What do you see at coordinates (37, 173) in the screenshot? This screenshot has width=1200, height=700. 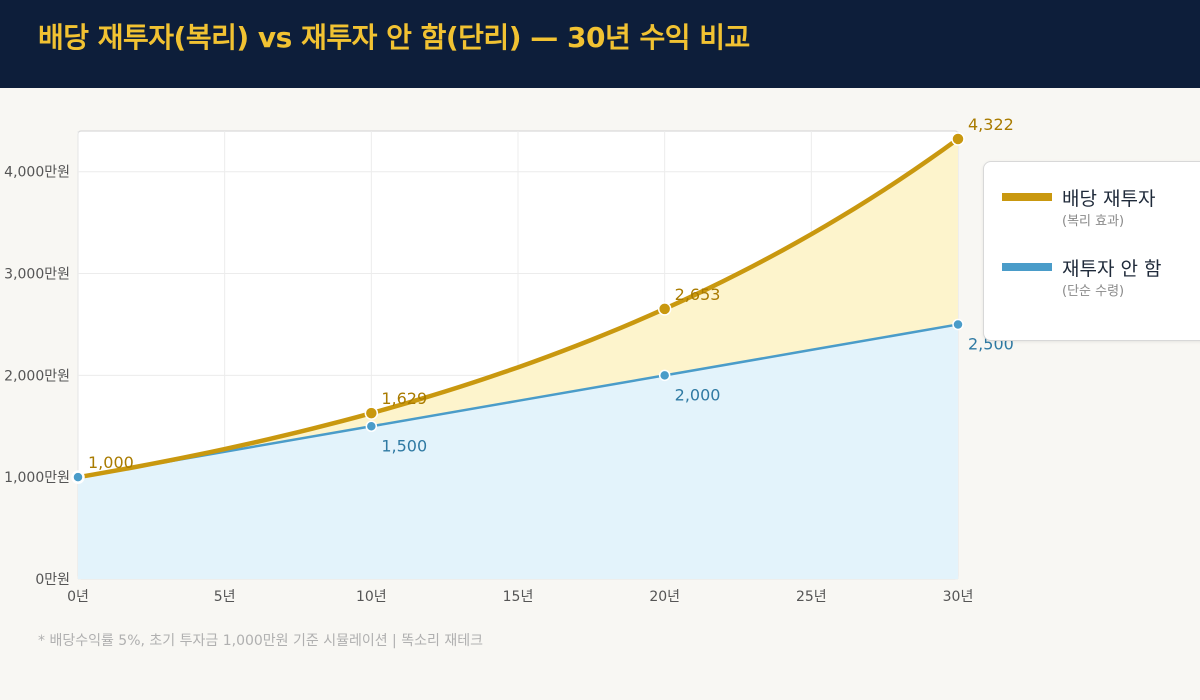 I see `y-tick-label-4: 4,000만원` at bounding box center [37, 173].